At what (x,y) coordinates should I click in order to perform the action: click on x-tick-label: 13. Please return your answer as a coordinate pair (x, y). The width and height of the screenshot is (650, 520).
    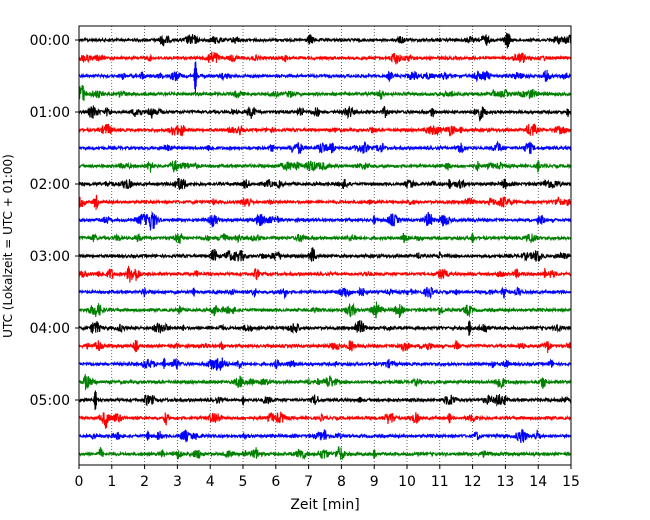
    Looking at the image, I should click on (505, 482).